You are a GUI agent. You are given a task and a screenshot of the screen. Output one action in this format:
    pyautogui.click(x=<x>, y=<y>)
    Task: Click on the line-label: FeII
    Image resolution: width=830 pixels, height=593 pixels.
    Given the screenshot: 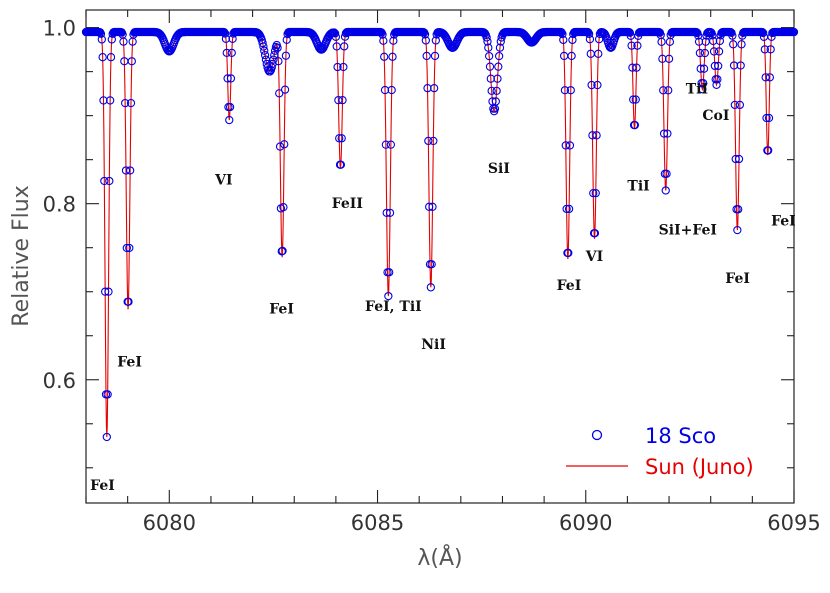 What is the action you would take?
    pyautogui.click(x=347, y=204)
    